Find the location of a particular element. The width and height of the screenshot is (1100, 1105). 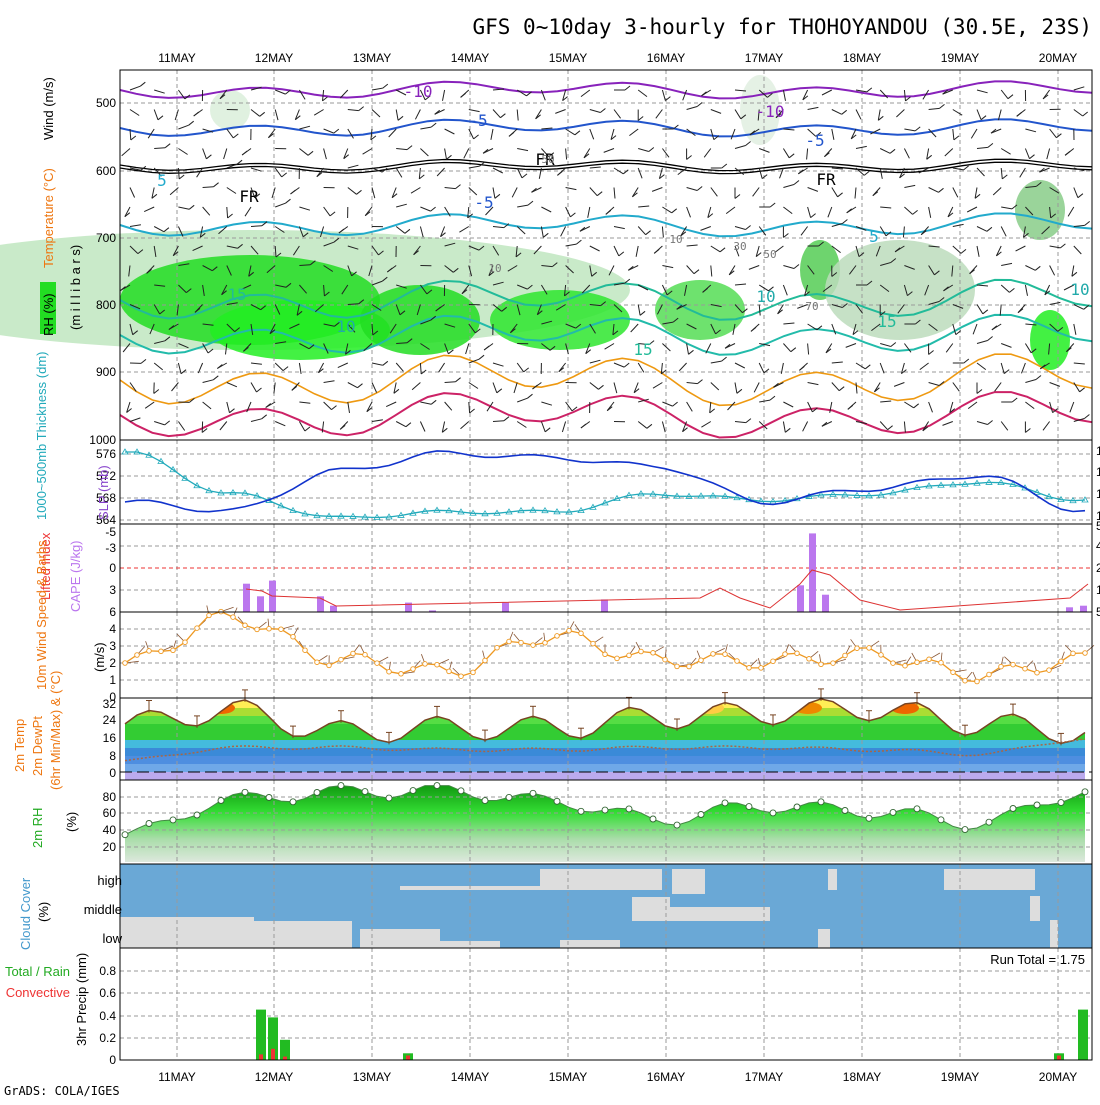

rh-label: RH (%) is located at coordinates (48, 314).